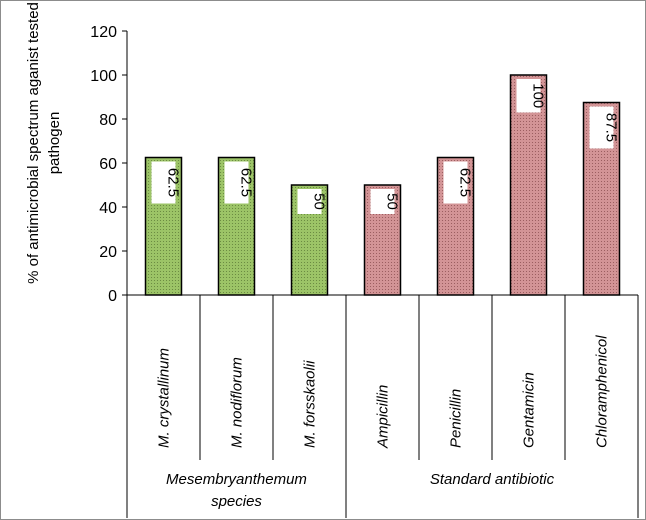 The image size is (646, 520). What do you see at coordinates (602, 391) in the screenshot?
I see `category-label: Chloramphenicol` at bounding box center [602, 391].